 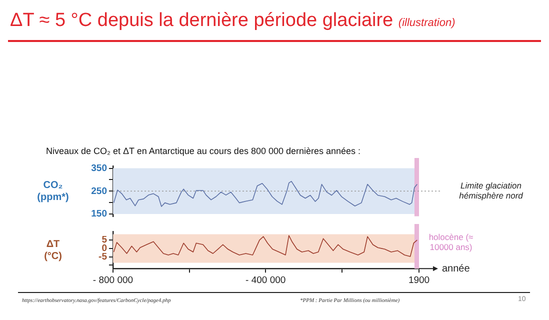 What do you see at coordinates (53, 191) in the screenshot?
I see `y-axis-title: CO₂ (ppm*)` at bounding box center [53, 191].